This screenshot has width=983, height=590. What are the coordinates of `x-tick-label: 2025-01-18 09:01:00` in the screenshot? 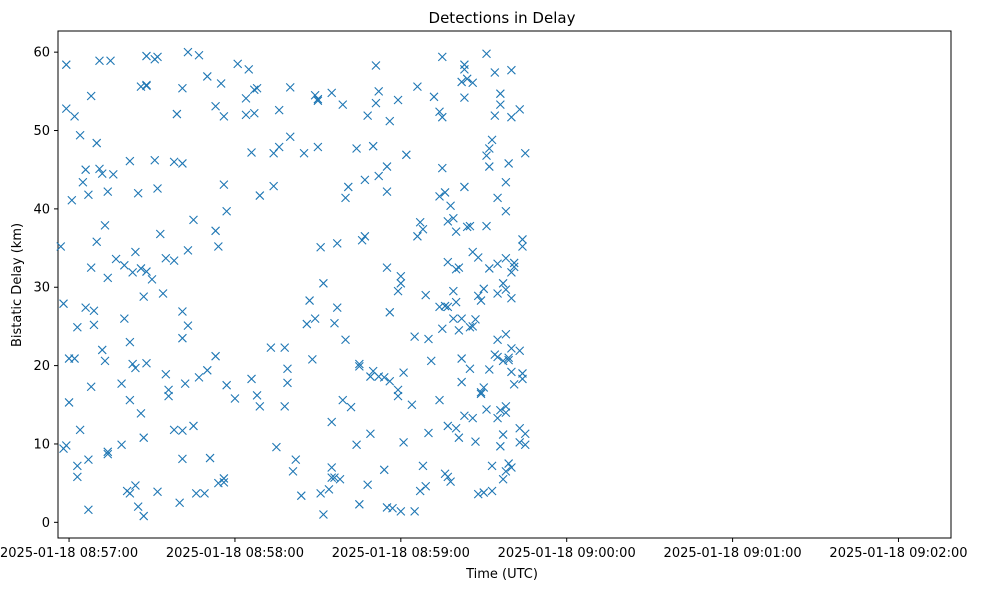 It's located at (733, 553).